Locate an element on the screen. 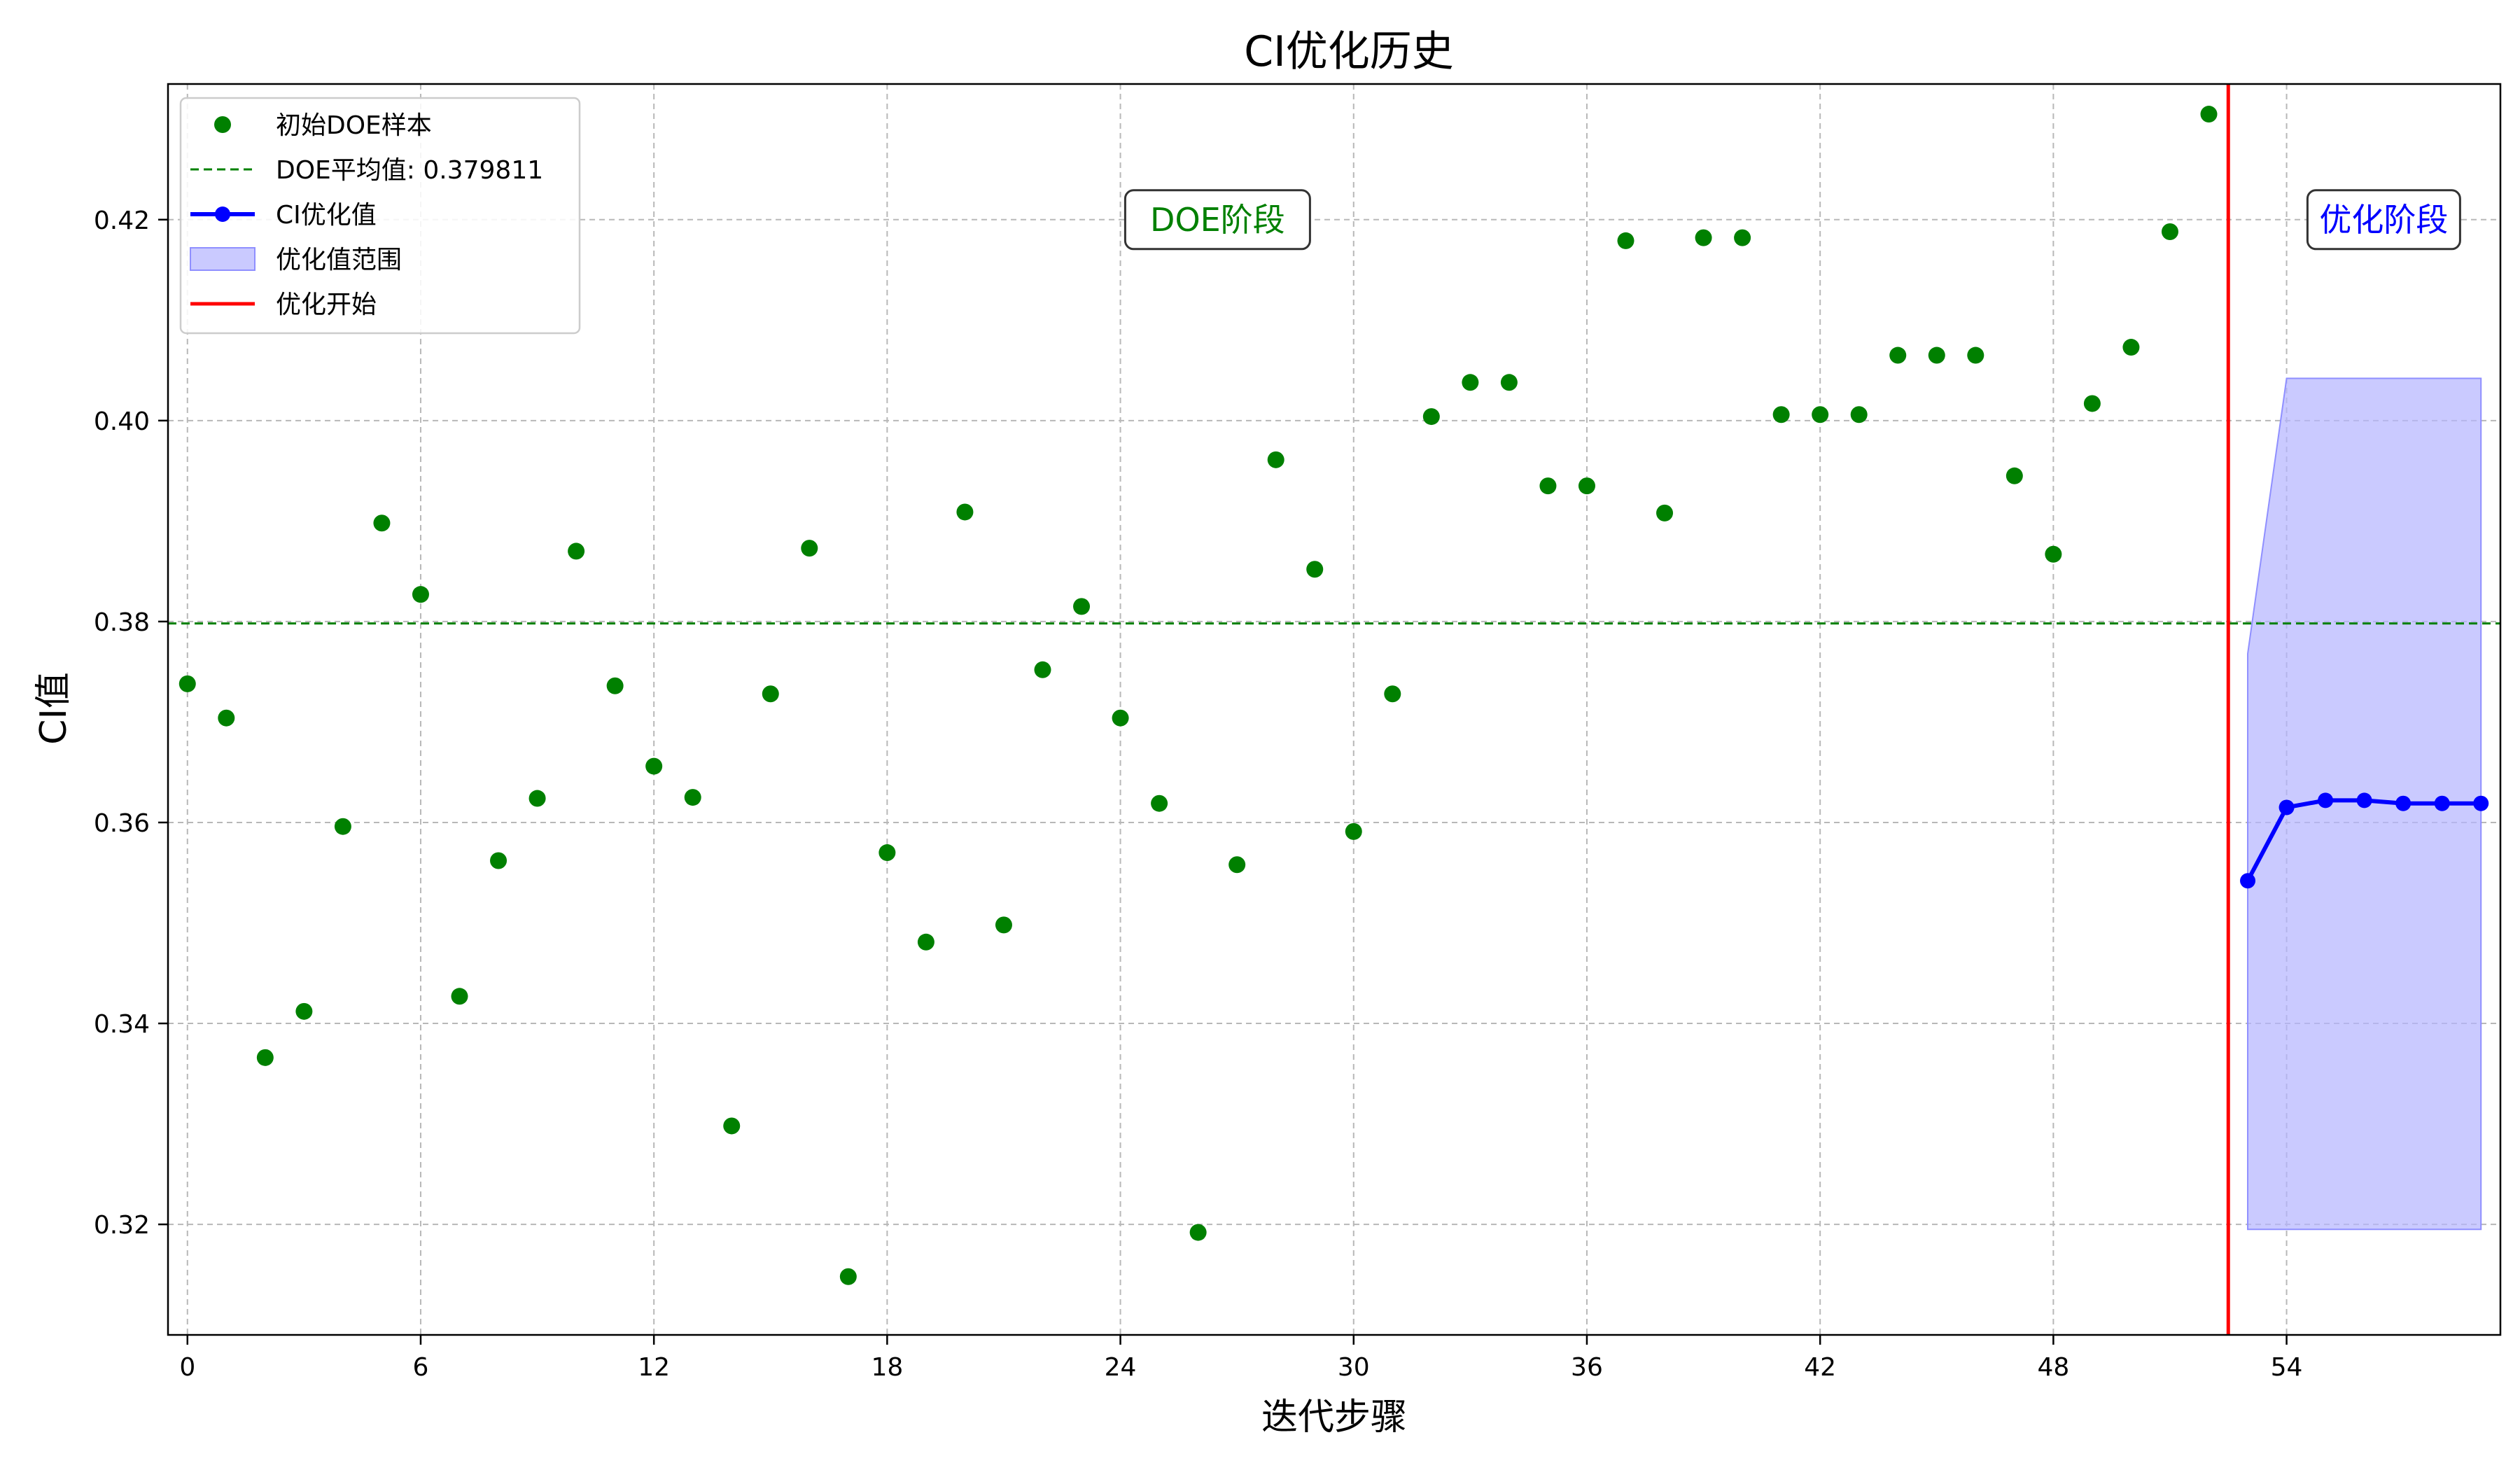 The height and width of the screenshot is (1470, 2520). legend-label: 初始DOE样本 is located at coordinates (354, 125).